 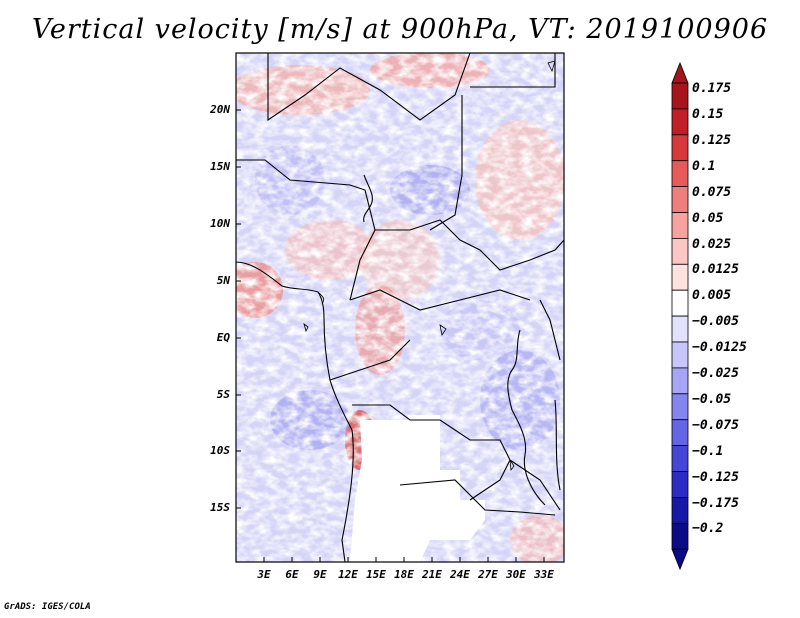 I want to click on lon-label: 24E, so click(x=460, y=574).